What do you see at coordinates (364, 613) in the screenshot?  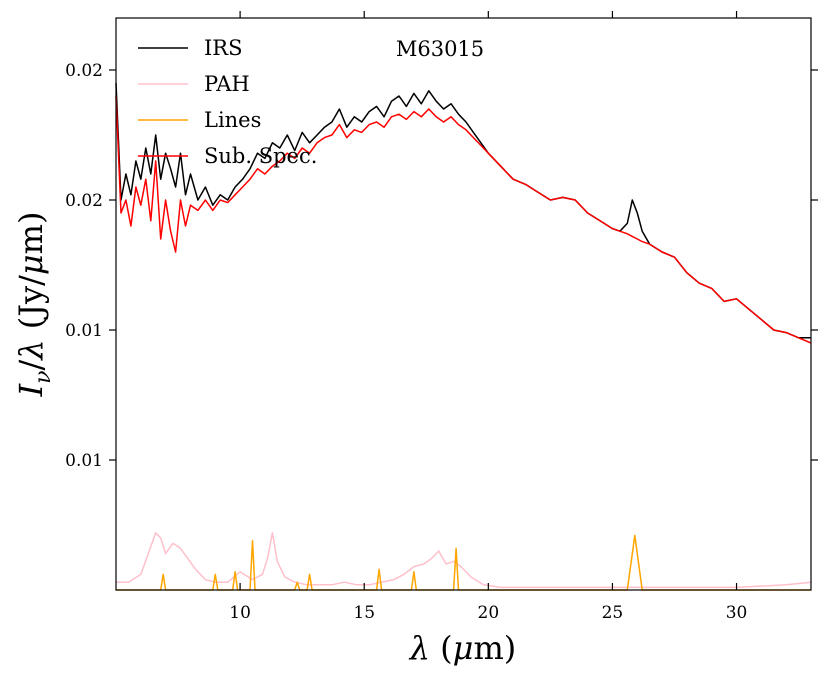 I see `x-tick-label: 15` at bounding box center [364, 613].